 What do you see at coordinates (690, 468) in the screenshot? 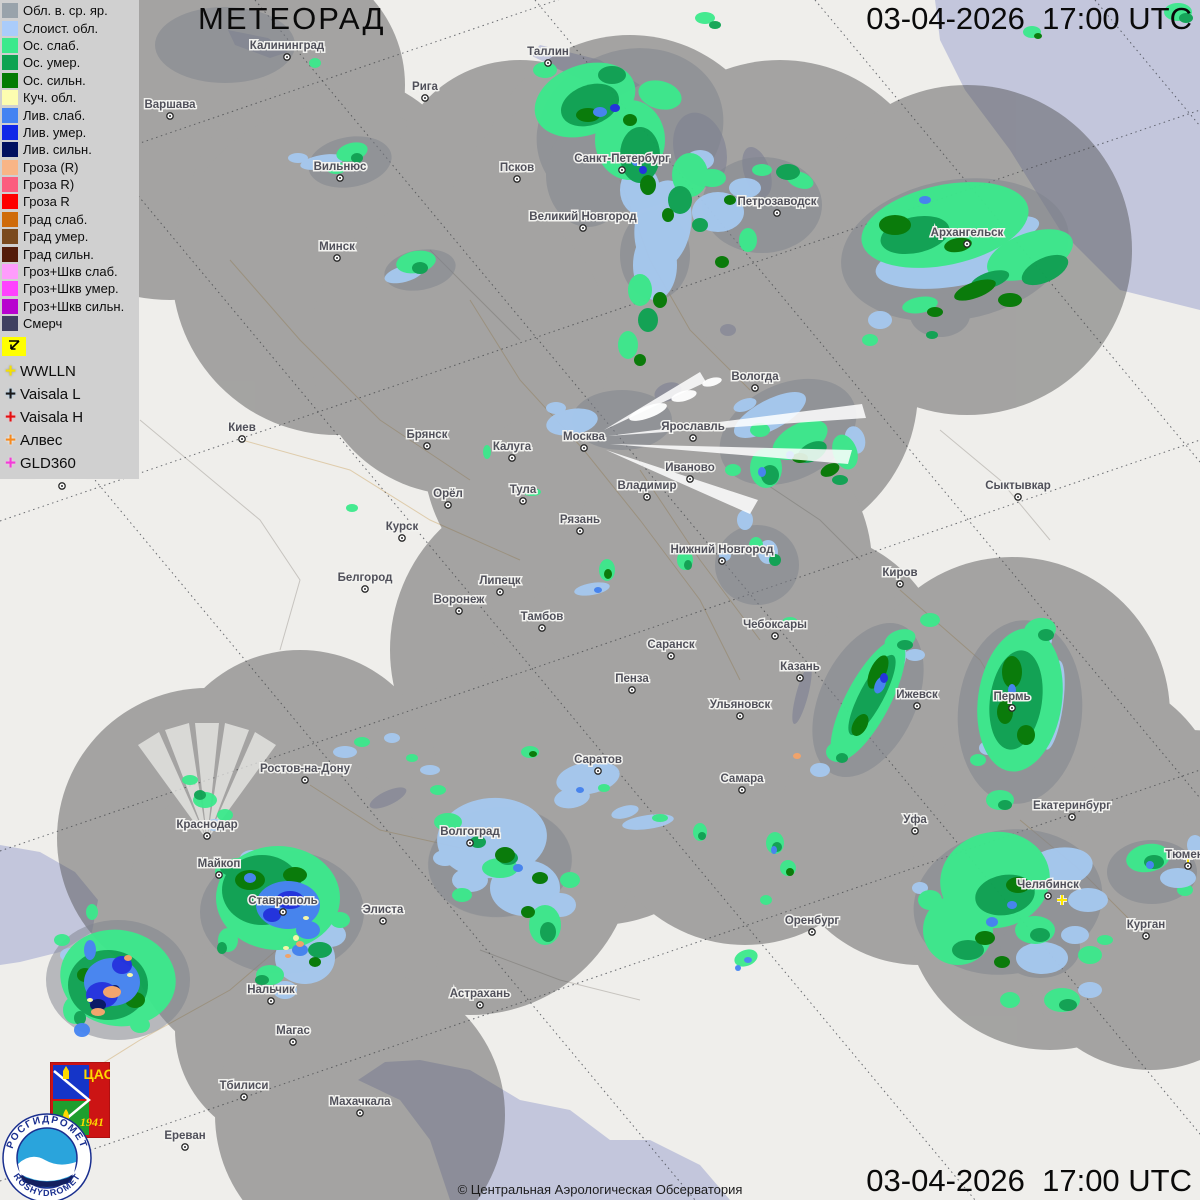
I see `city-label: Иваново` at bounding box center [690, 468].